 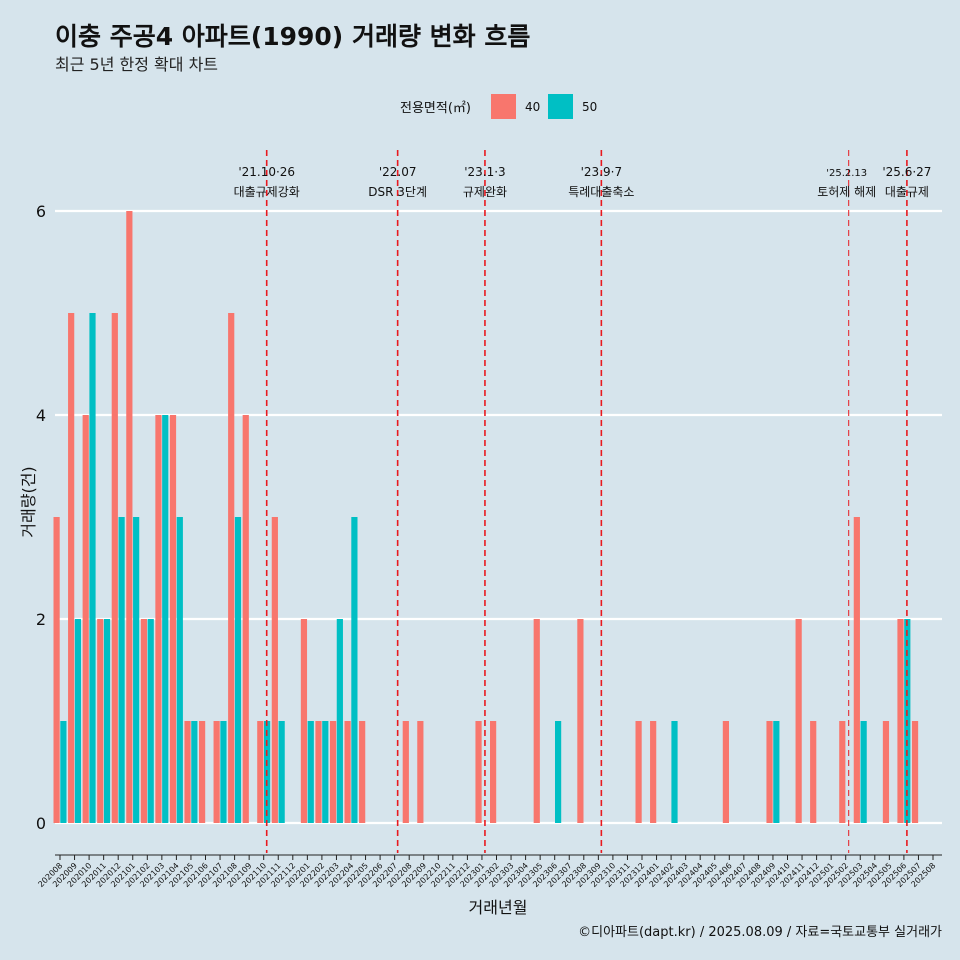 I want to click on event-label: 규제완화, so click(x=485, y=192).